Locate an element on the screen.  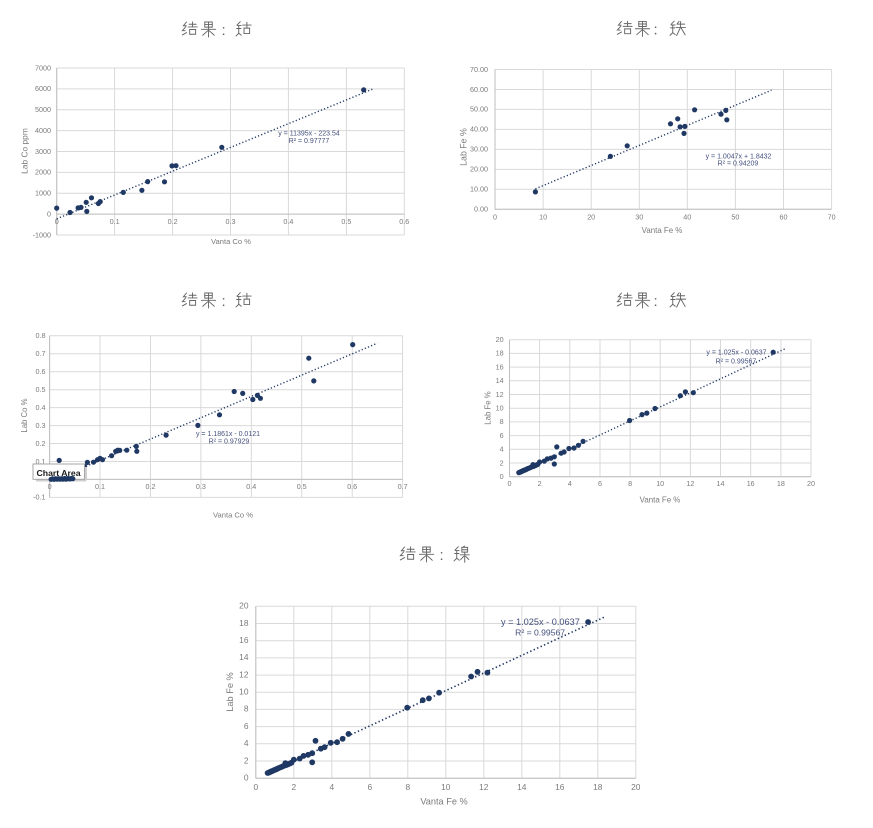
svg-text: y = 11395x - 223.54 is located at coordinates (309, 134).